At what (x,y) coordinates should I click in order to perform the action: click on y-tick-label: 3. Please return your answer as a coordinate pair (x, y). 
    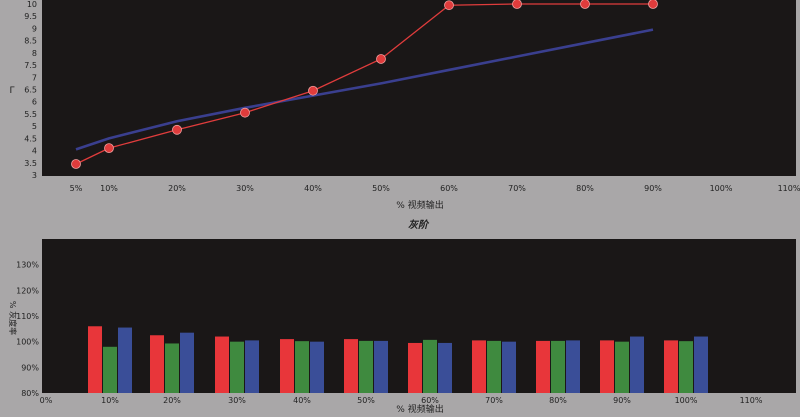
    Looking at the image, I should click on (34, 175).